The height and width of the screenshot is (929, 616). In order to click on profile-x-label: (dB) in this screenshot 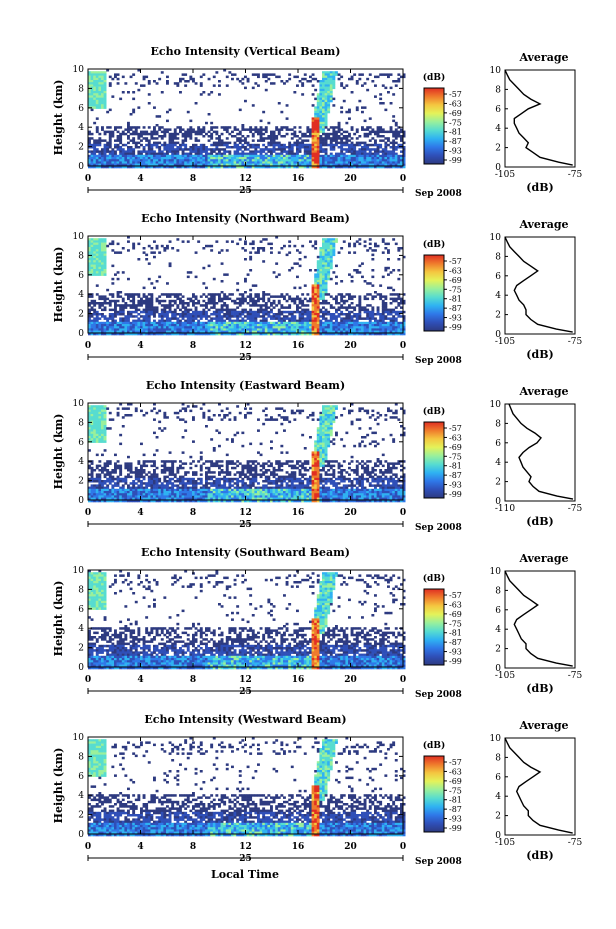, I will do `click(539, 855)`.